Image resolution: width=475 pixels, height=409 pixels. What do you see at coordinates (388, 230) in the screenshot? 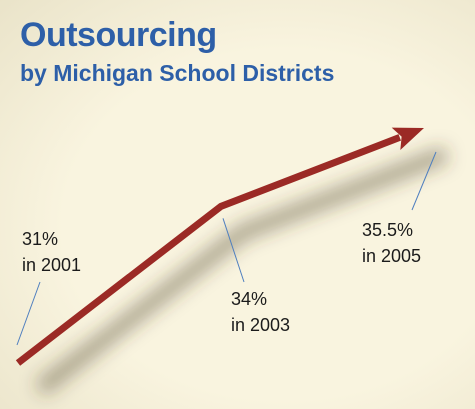
I see `data-label-value: 35.5%` at bounding box center [388, 230].